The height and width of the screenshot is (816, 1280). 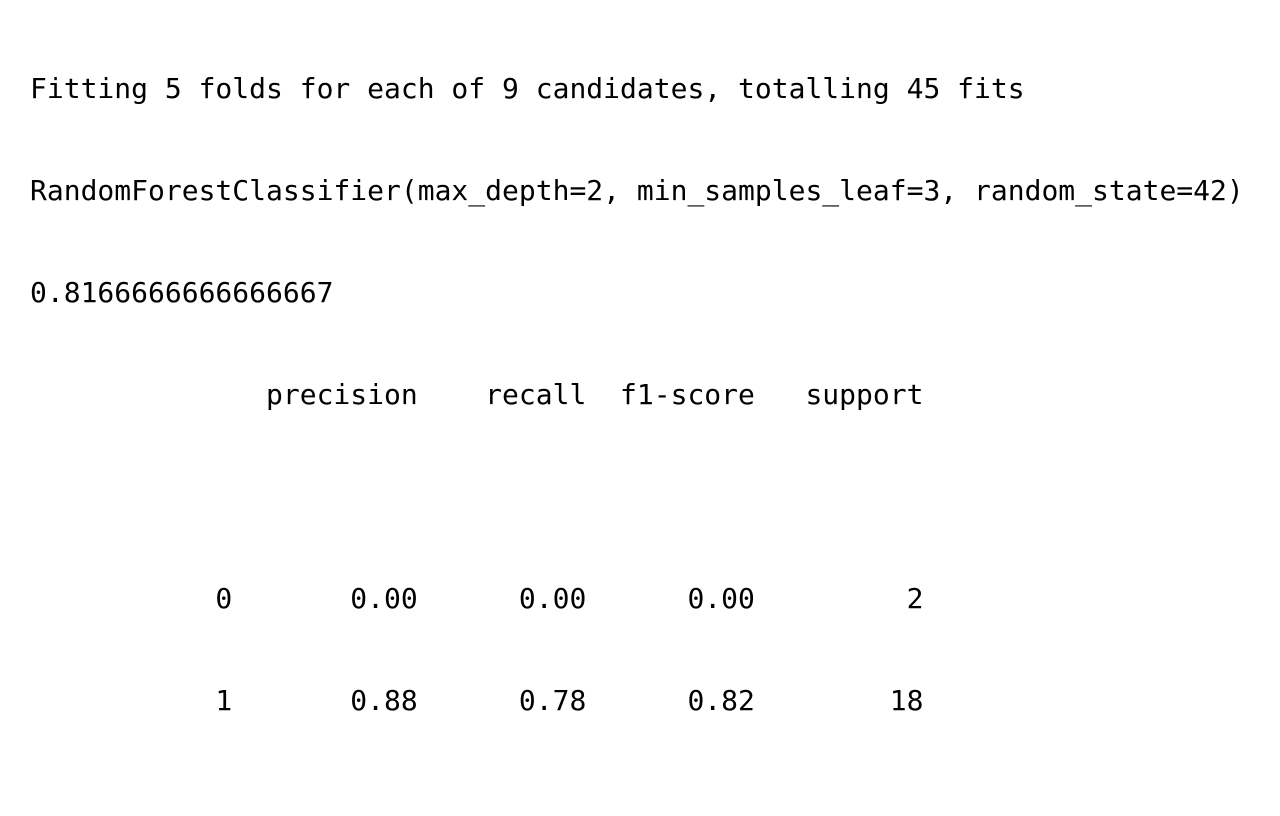 I want to click on report-row-class-0: 0 0.00 0.00 0.00 2, so click(x=477, y=598).